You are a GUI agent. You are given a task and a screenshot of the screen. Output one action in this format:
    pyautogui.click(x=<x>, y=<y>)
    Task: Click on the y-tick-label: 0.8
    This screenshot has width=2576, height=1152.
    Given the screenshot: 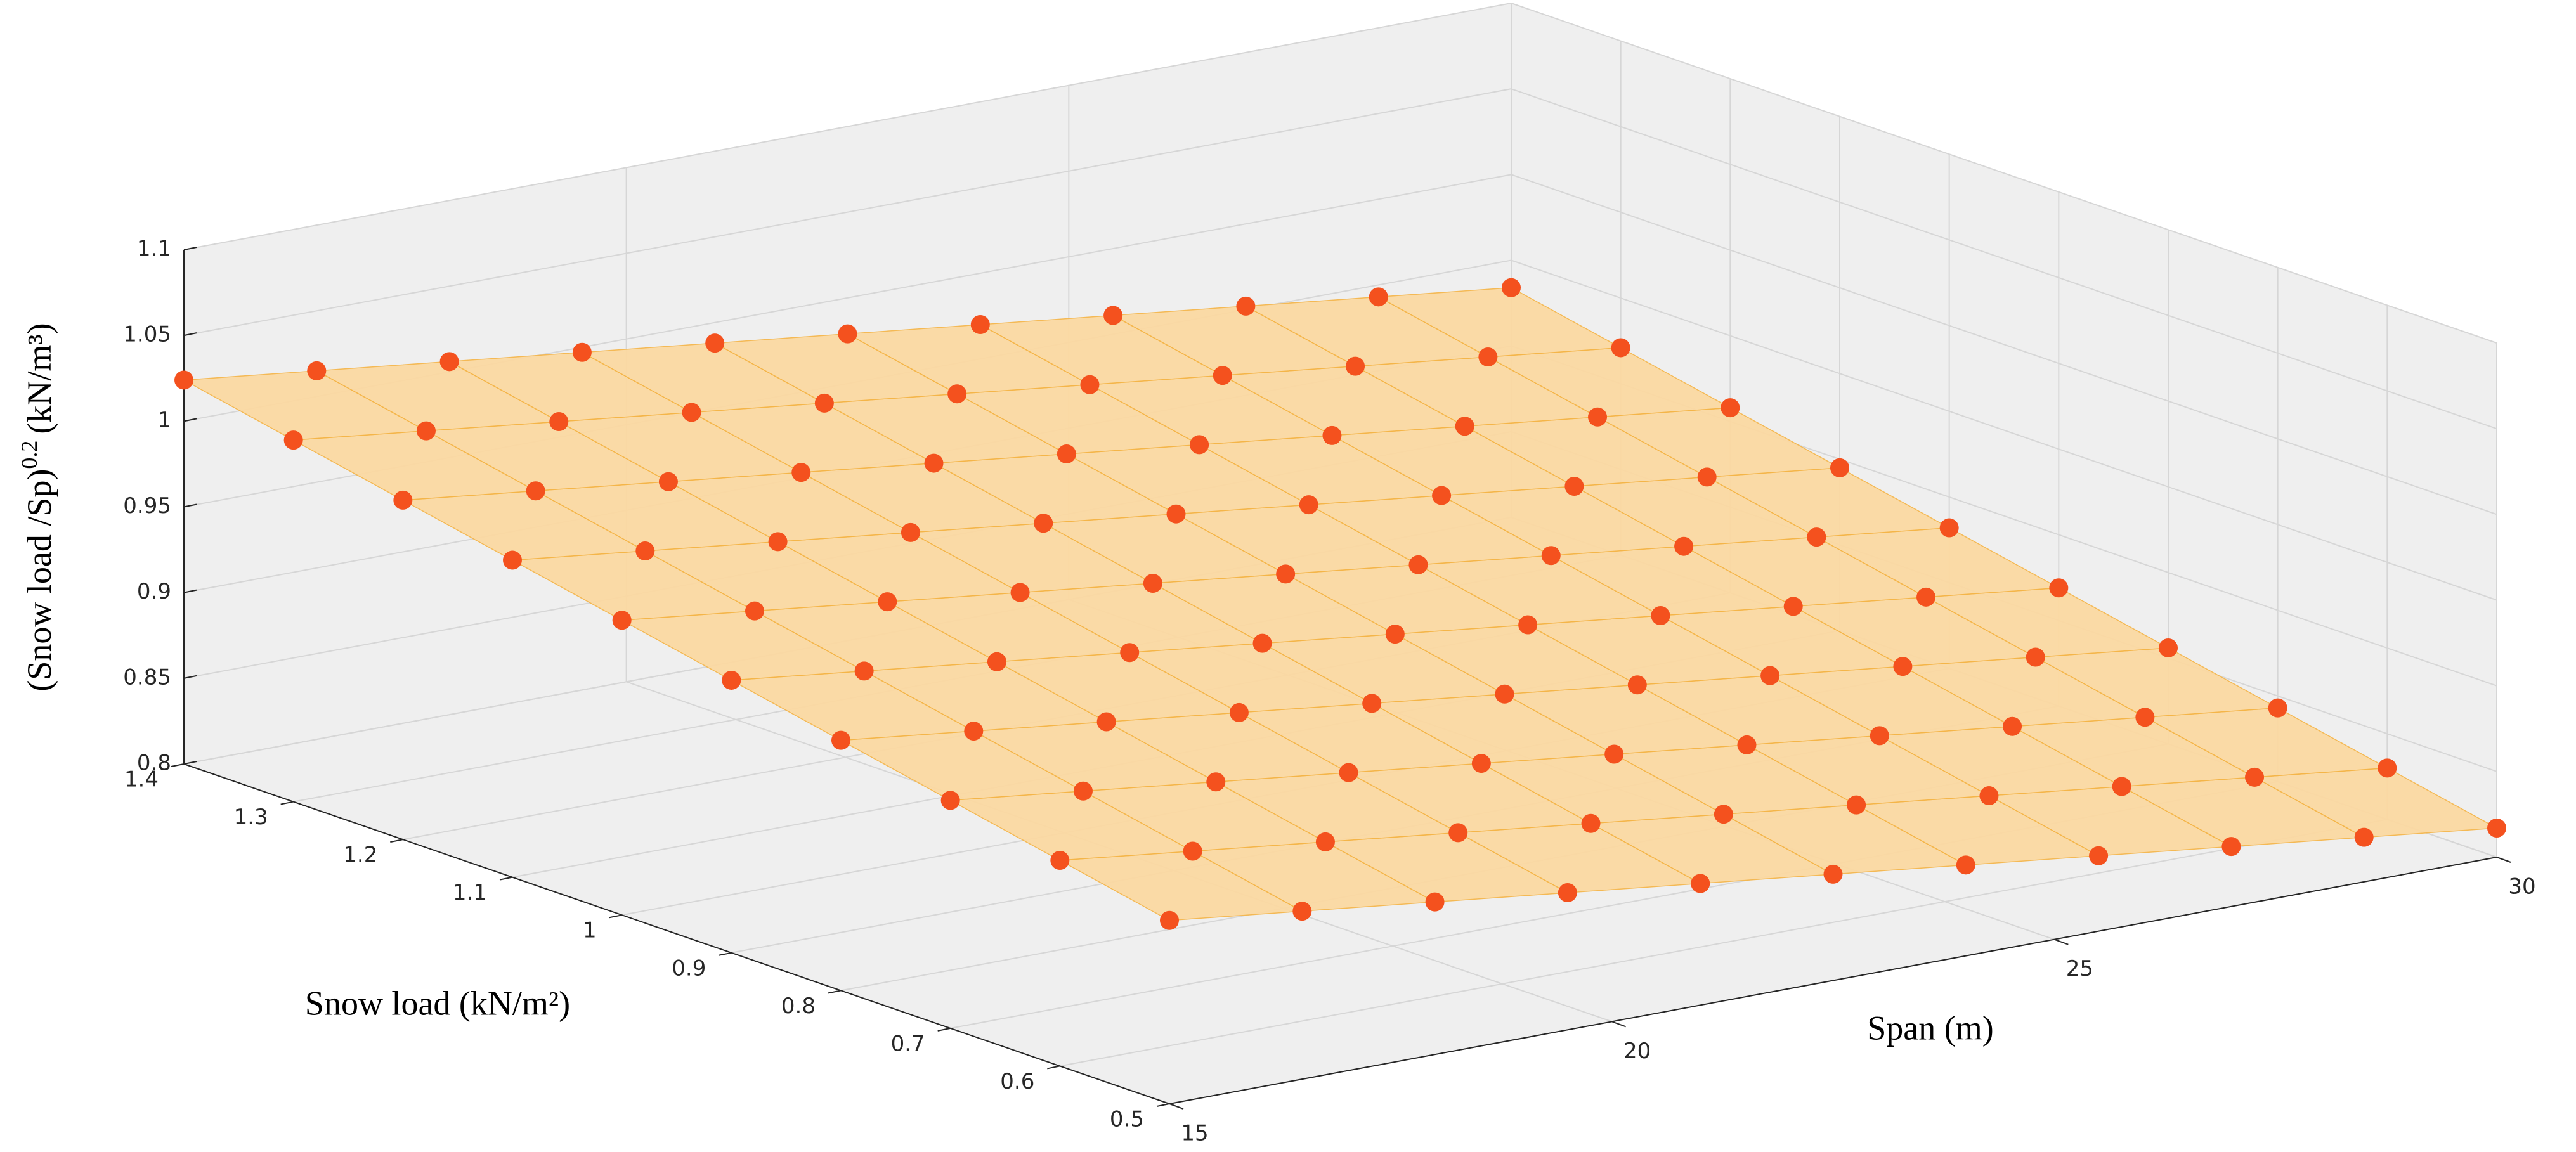 What is the action you would take?
    pyautogui.click(x=799, y=1006)
    